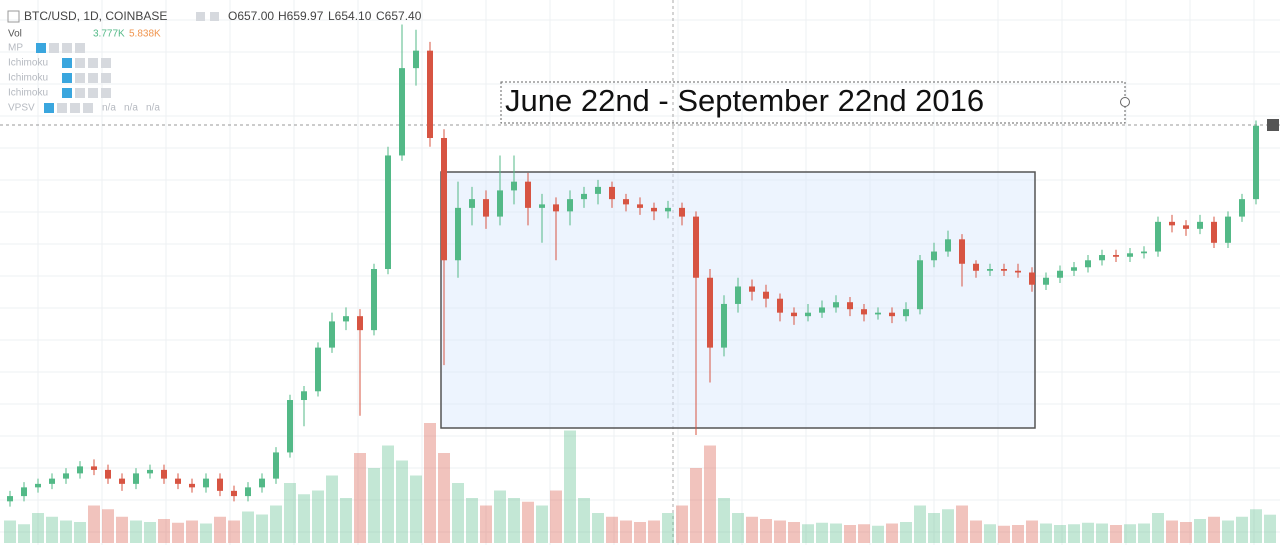  Describe the element at coordinates (15, 34) in the screenshot. I see `volume-label: Vol` at that location.